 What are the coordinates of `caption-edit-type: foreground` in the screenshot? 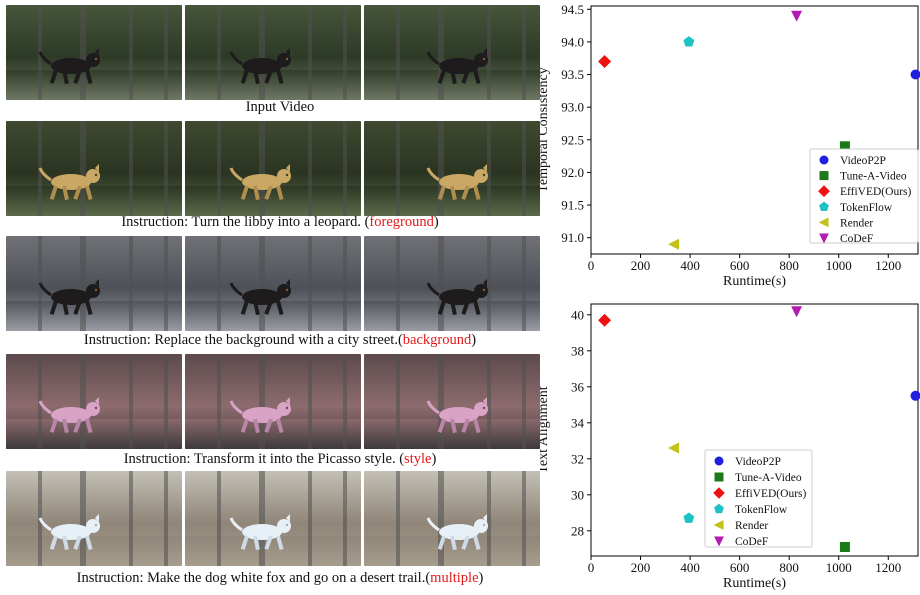 It's located at (401, 222).